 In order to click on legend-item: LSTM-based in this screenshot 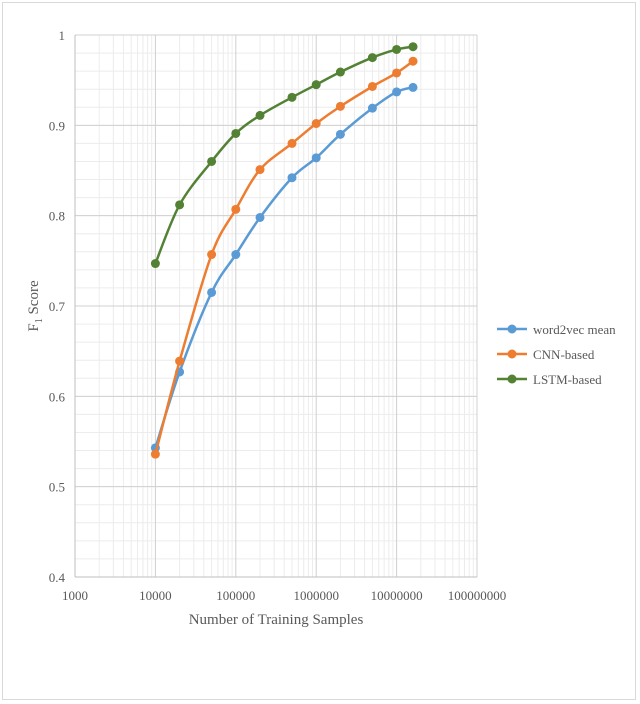, I will do `click(549, 379)`.